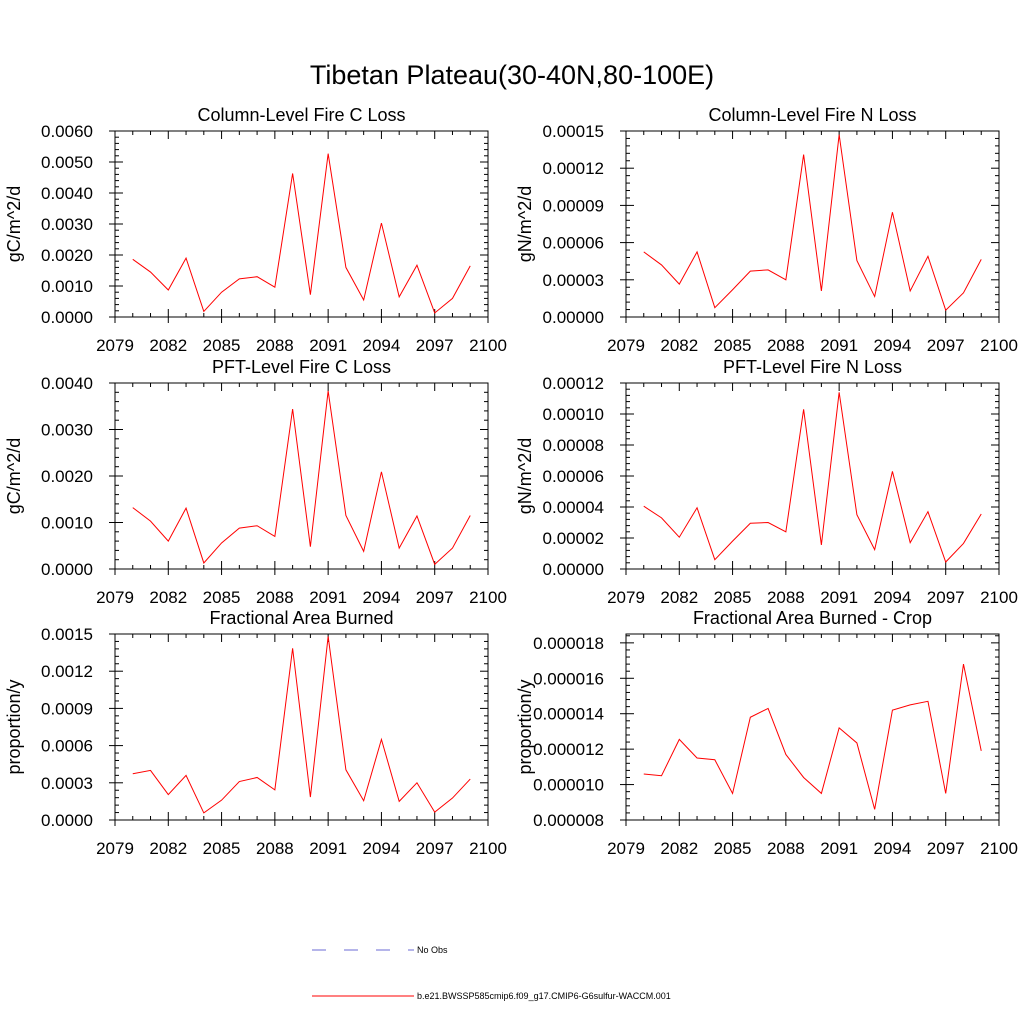 This screenshot has height=1024, width=1024. I want to click on panel-title: PFT-Level Fire N Loss, so click(812, 367).